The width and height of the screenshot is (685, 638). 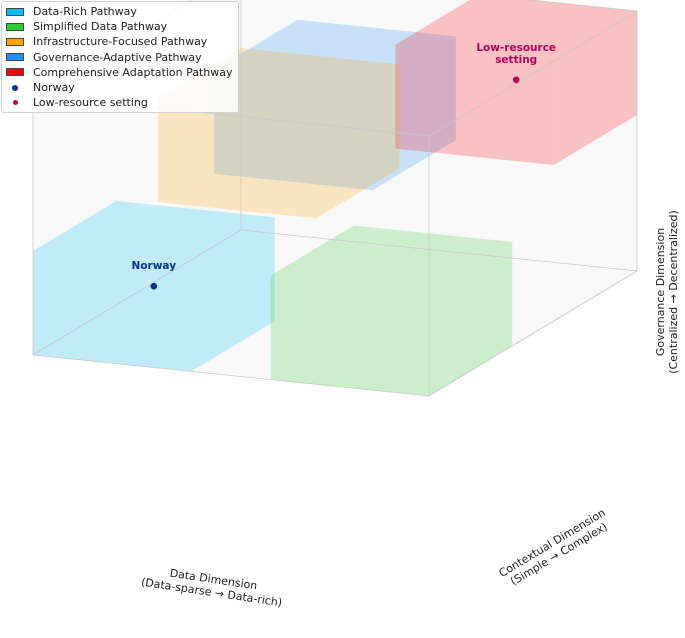 What do you see at coordinates (85, 12) in the screenshot?
I see `legend-label: Data-Rich Pathway` at bounding box center [85, 12].